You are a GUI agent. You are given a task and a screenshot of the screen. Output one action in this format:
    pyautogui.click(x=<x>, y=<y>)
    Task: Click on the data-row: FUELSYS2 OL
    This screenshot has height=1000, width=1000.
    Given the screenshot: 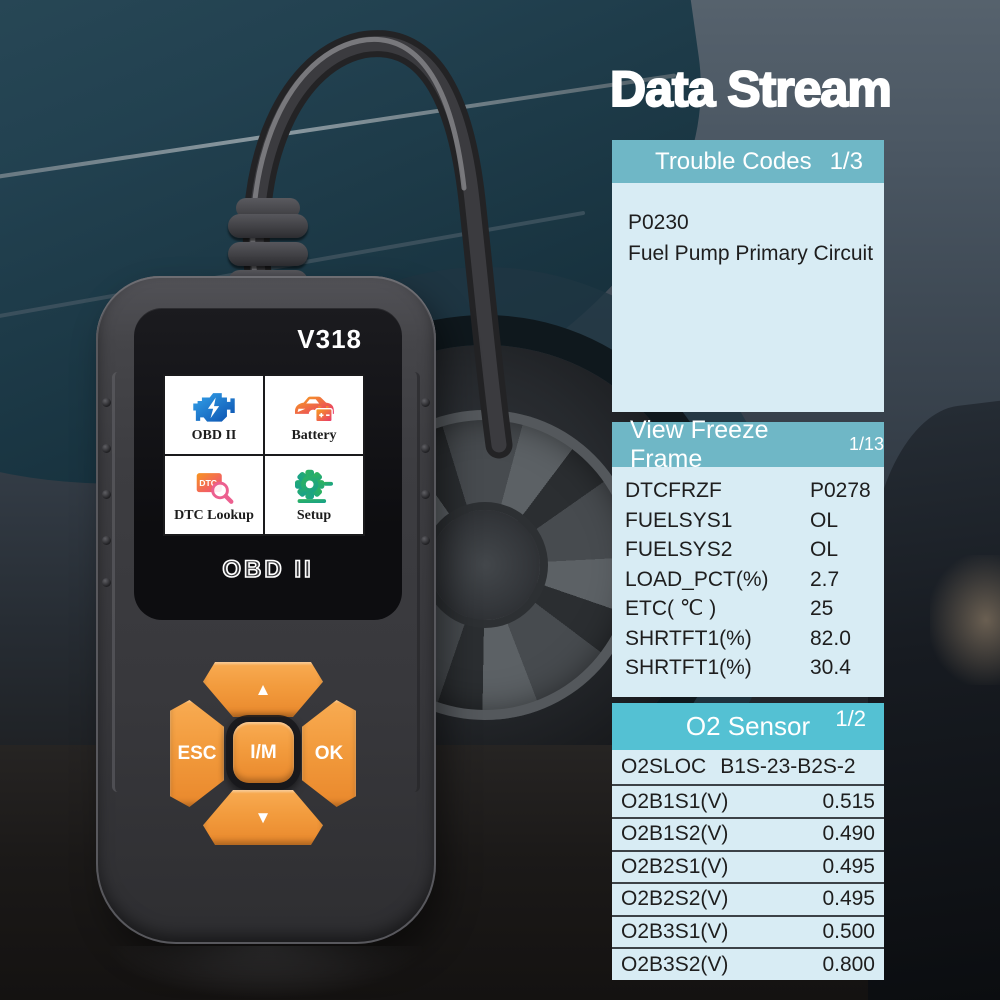 What is the action you would take?
    pyautogui.click(x=748, y=550)
    